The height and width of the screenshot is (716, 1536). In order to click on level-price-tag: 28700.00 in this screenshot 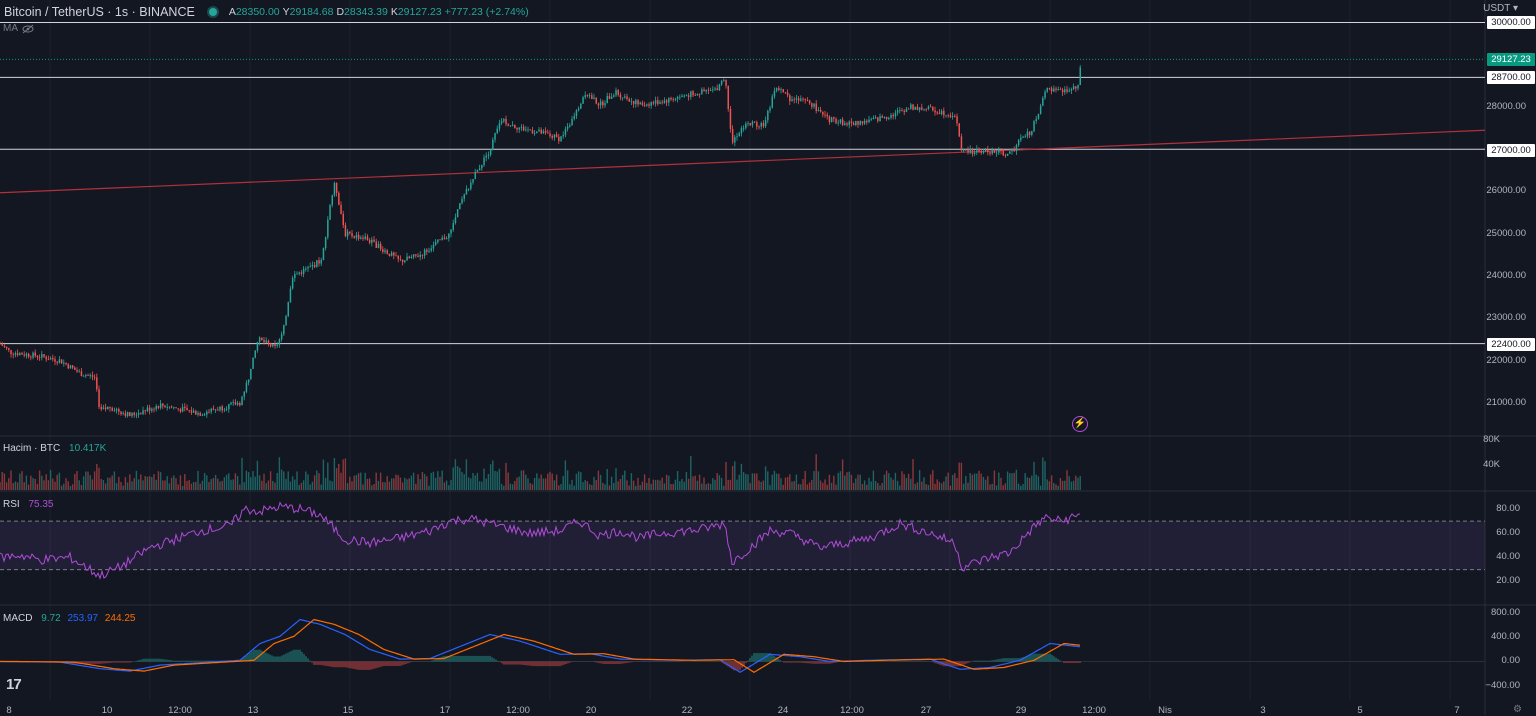, I will do `click(1511, 77)`.